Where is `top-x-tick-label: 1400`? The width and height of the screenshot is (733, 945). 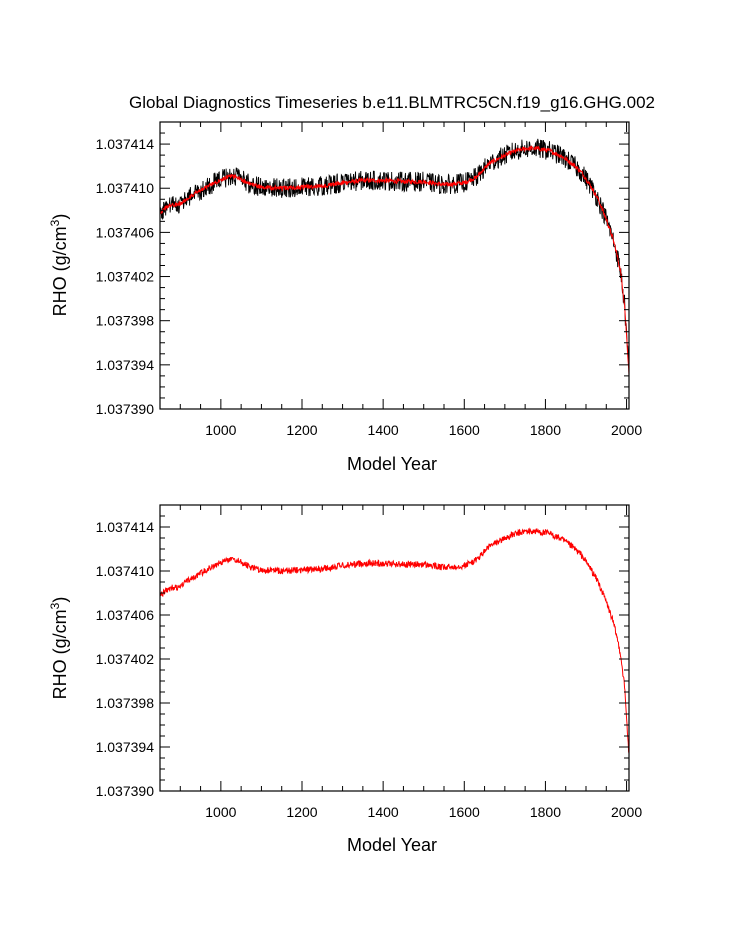
top-x-tick-label: 1400 is located at coordinates (383, 430).